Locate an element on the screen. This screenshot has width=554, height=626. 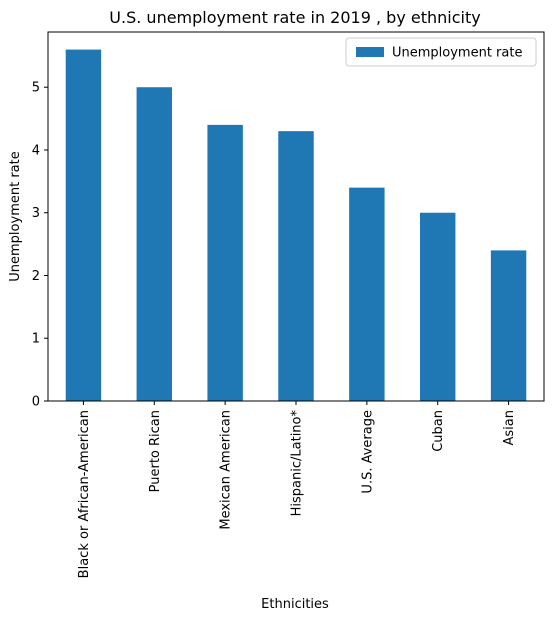
x-tick-label-2: Mexican American is located at coordinates (226, 470).